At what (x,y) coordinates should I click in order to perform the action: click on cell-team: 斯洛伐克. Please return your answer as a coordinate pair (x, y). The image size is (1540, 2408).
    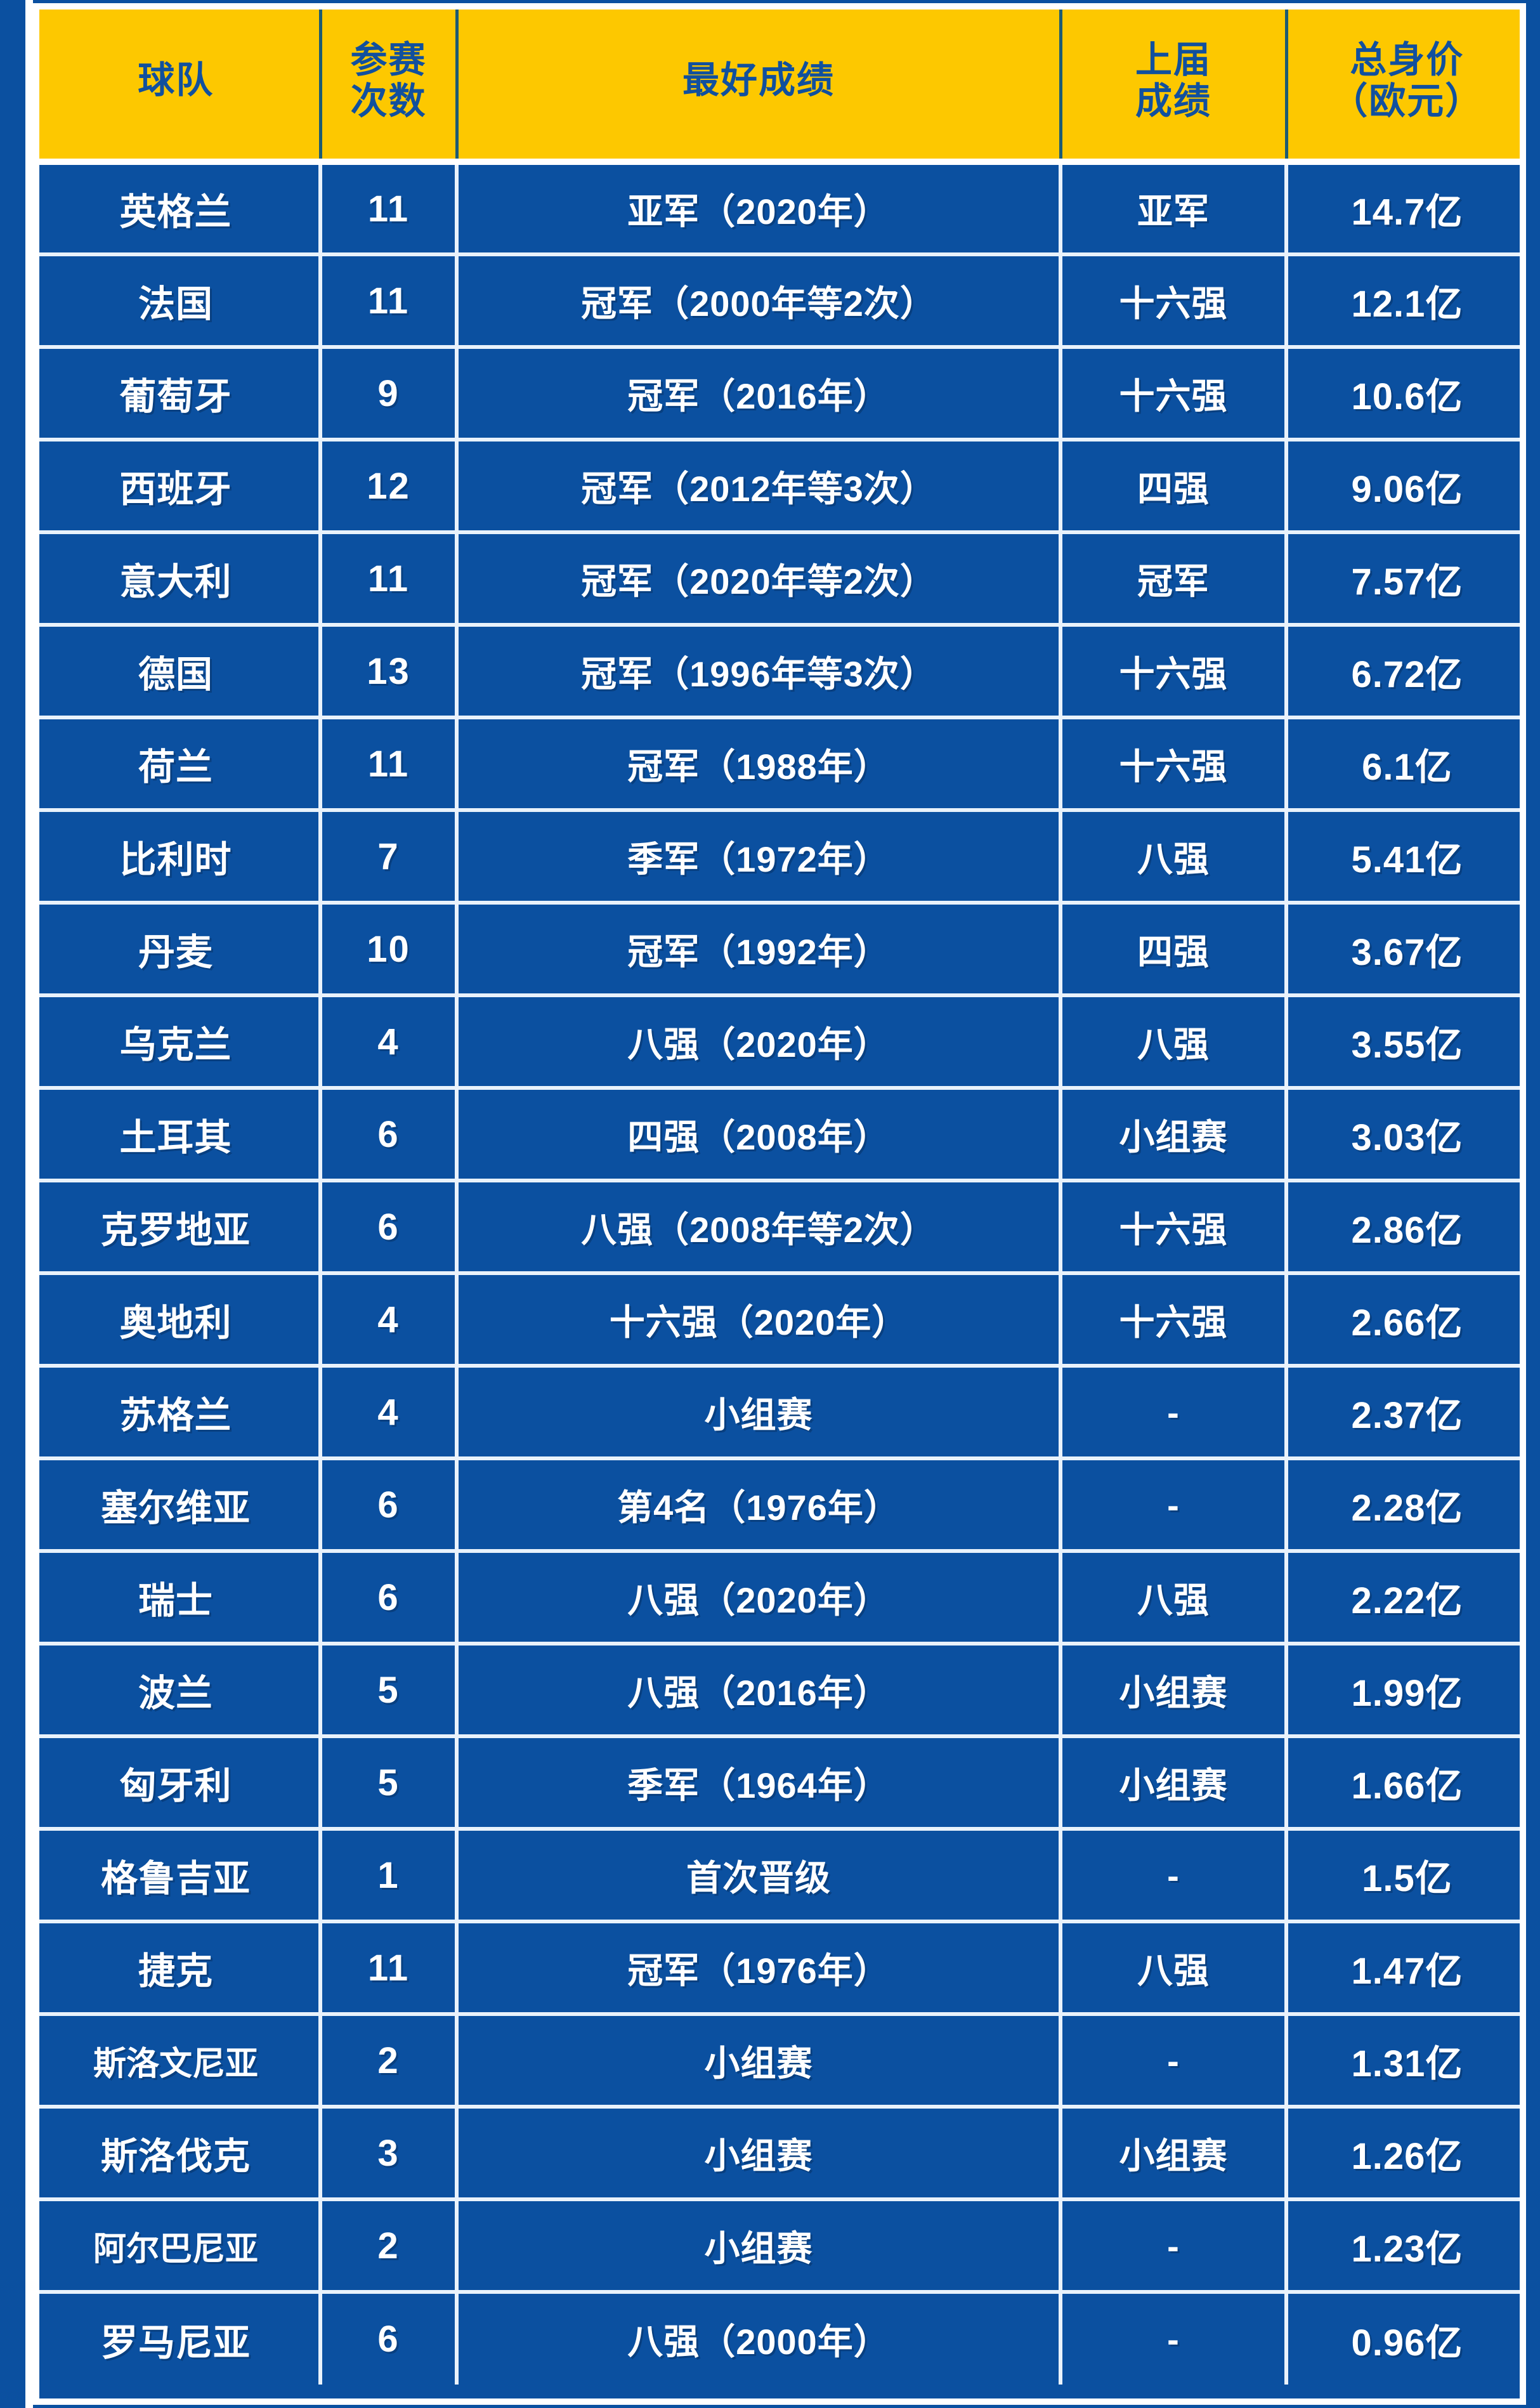
    Looking at the image, I should click on (177, 2154).